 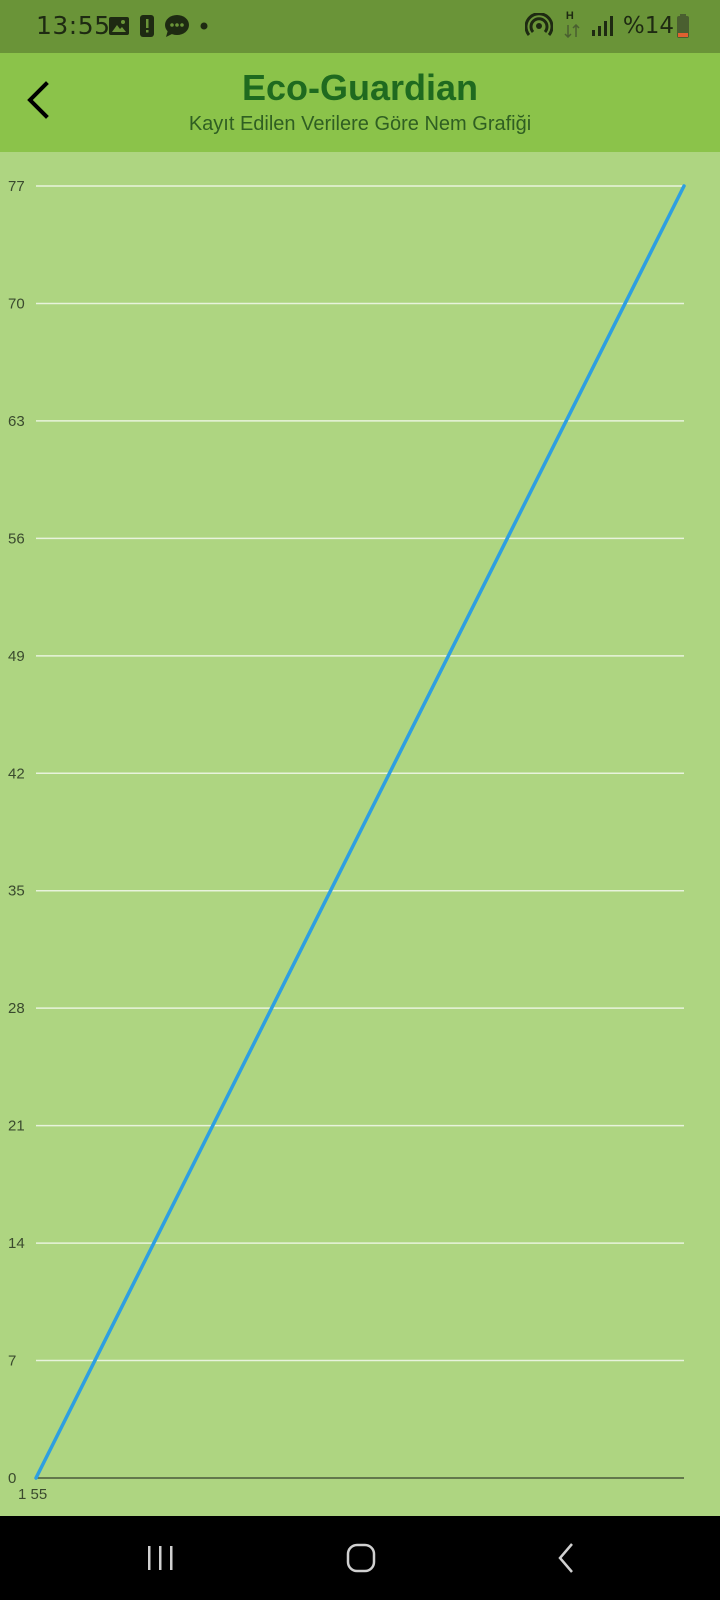 What do you see at coordinates (16, 1008) in the screenshot?
I see `y-tick-label: 28` at bounding box center [16, 1008].